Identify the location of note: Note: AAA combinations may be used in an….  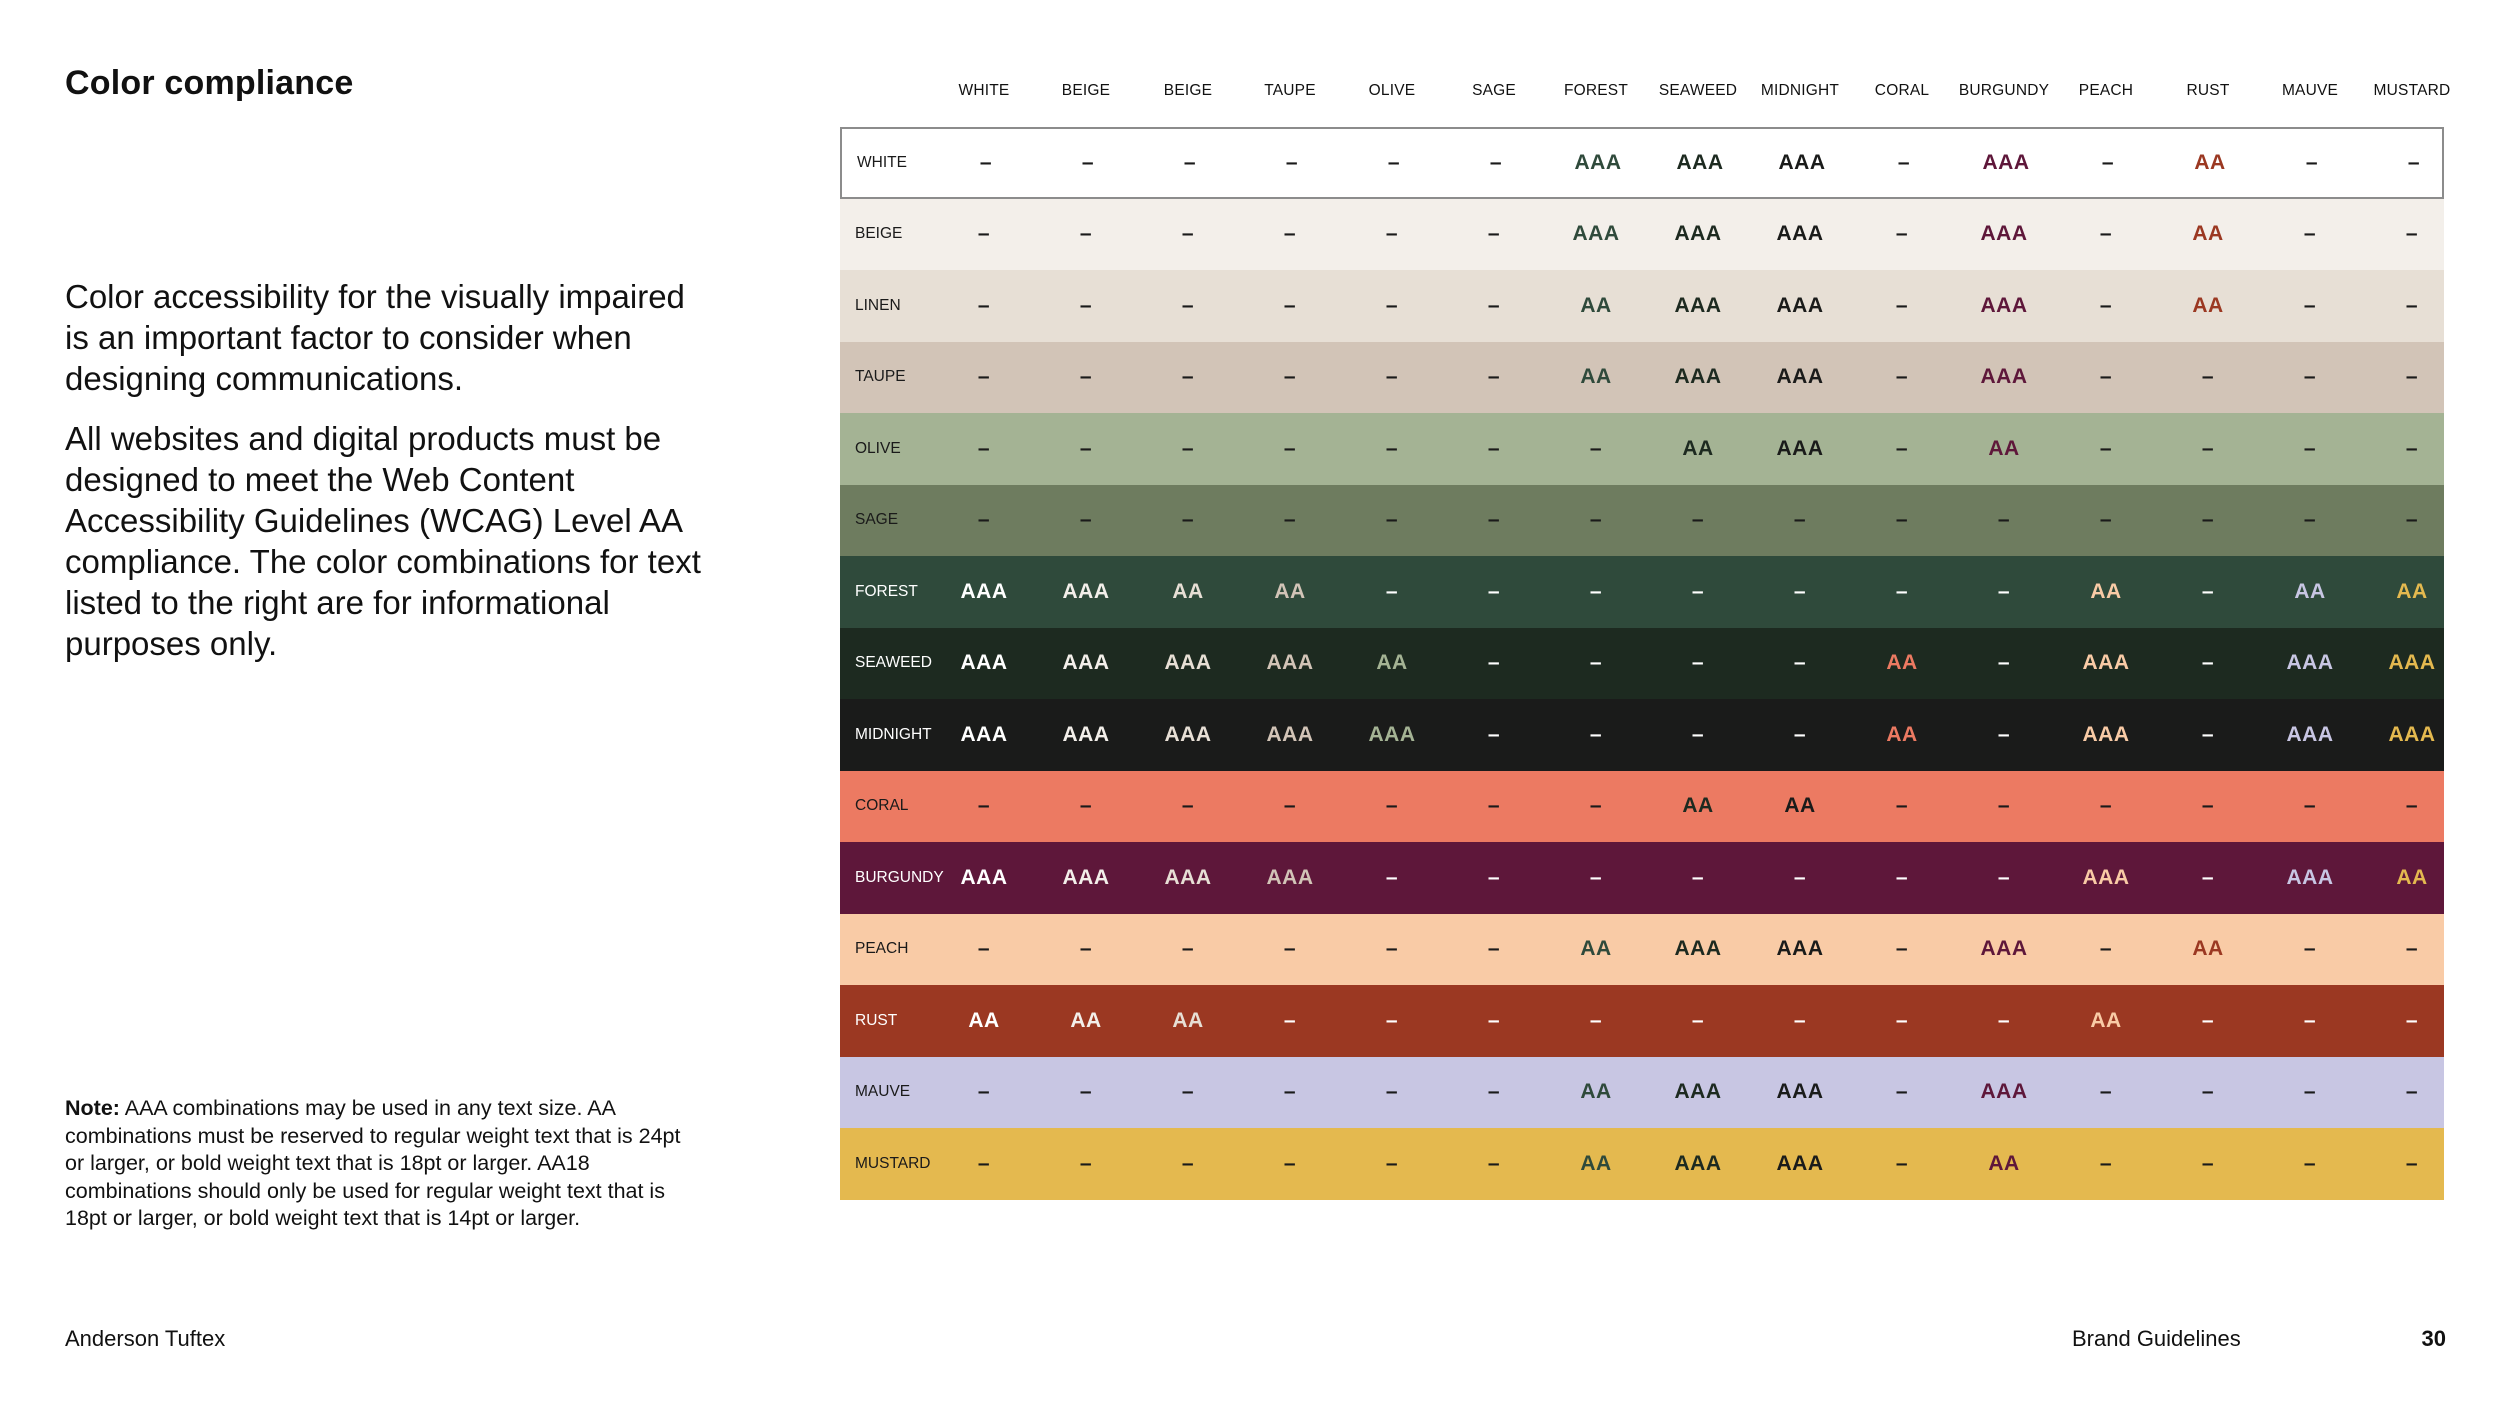
(385, 1164).